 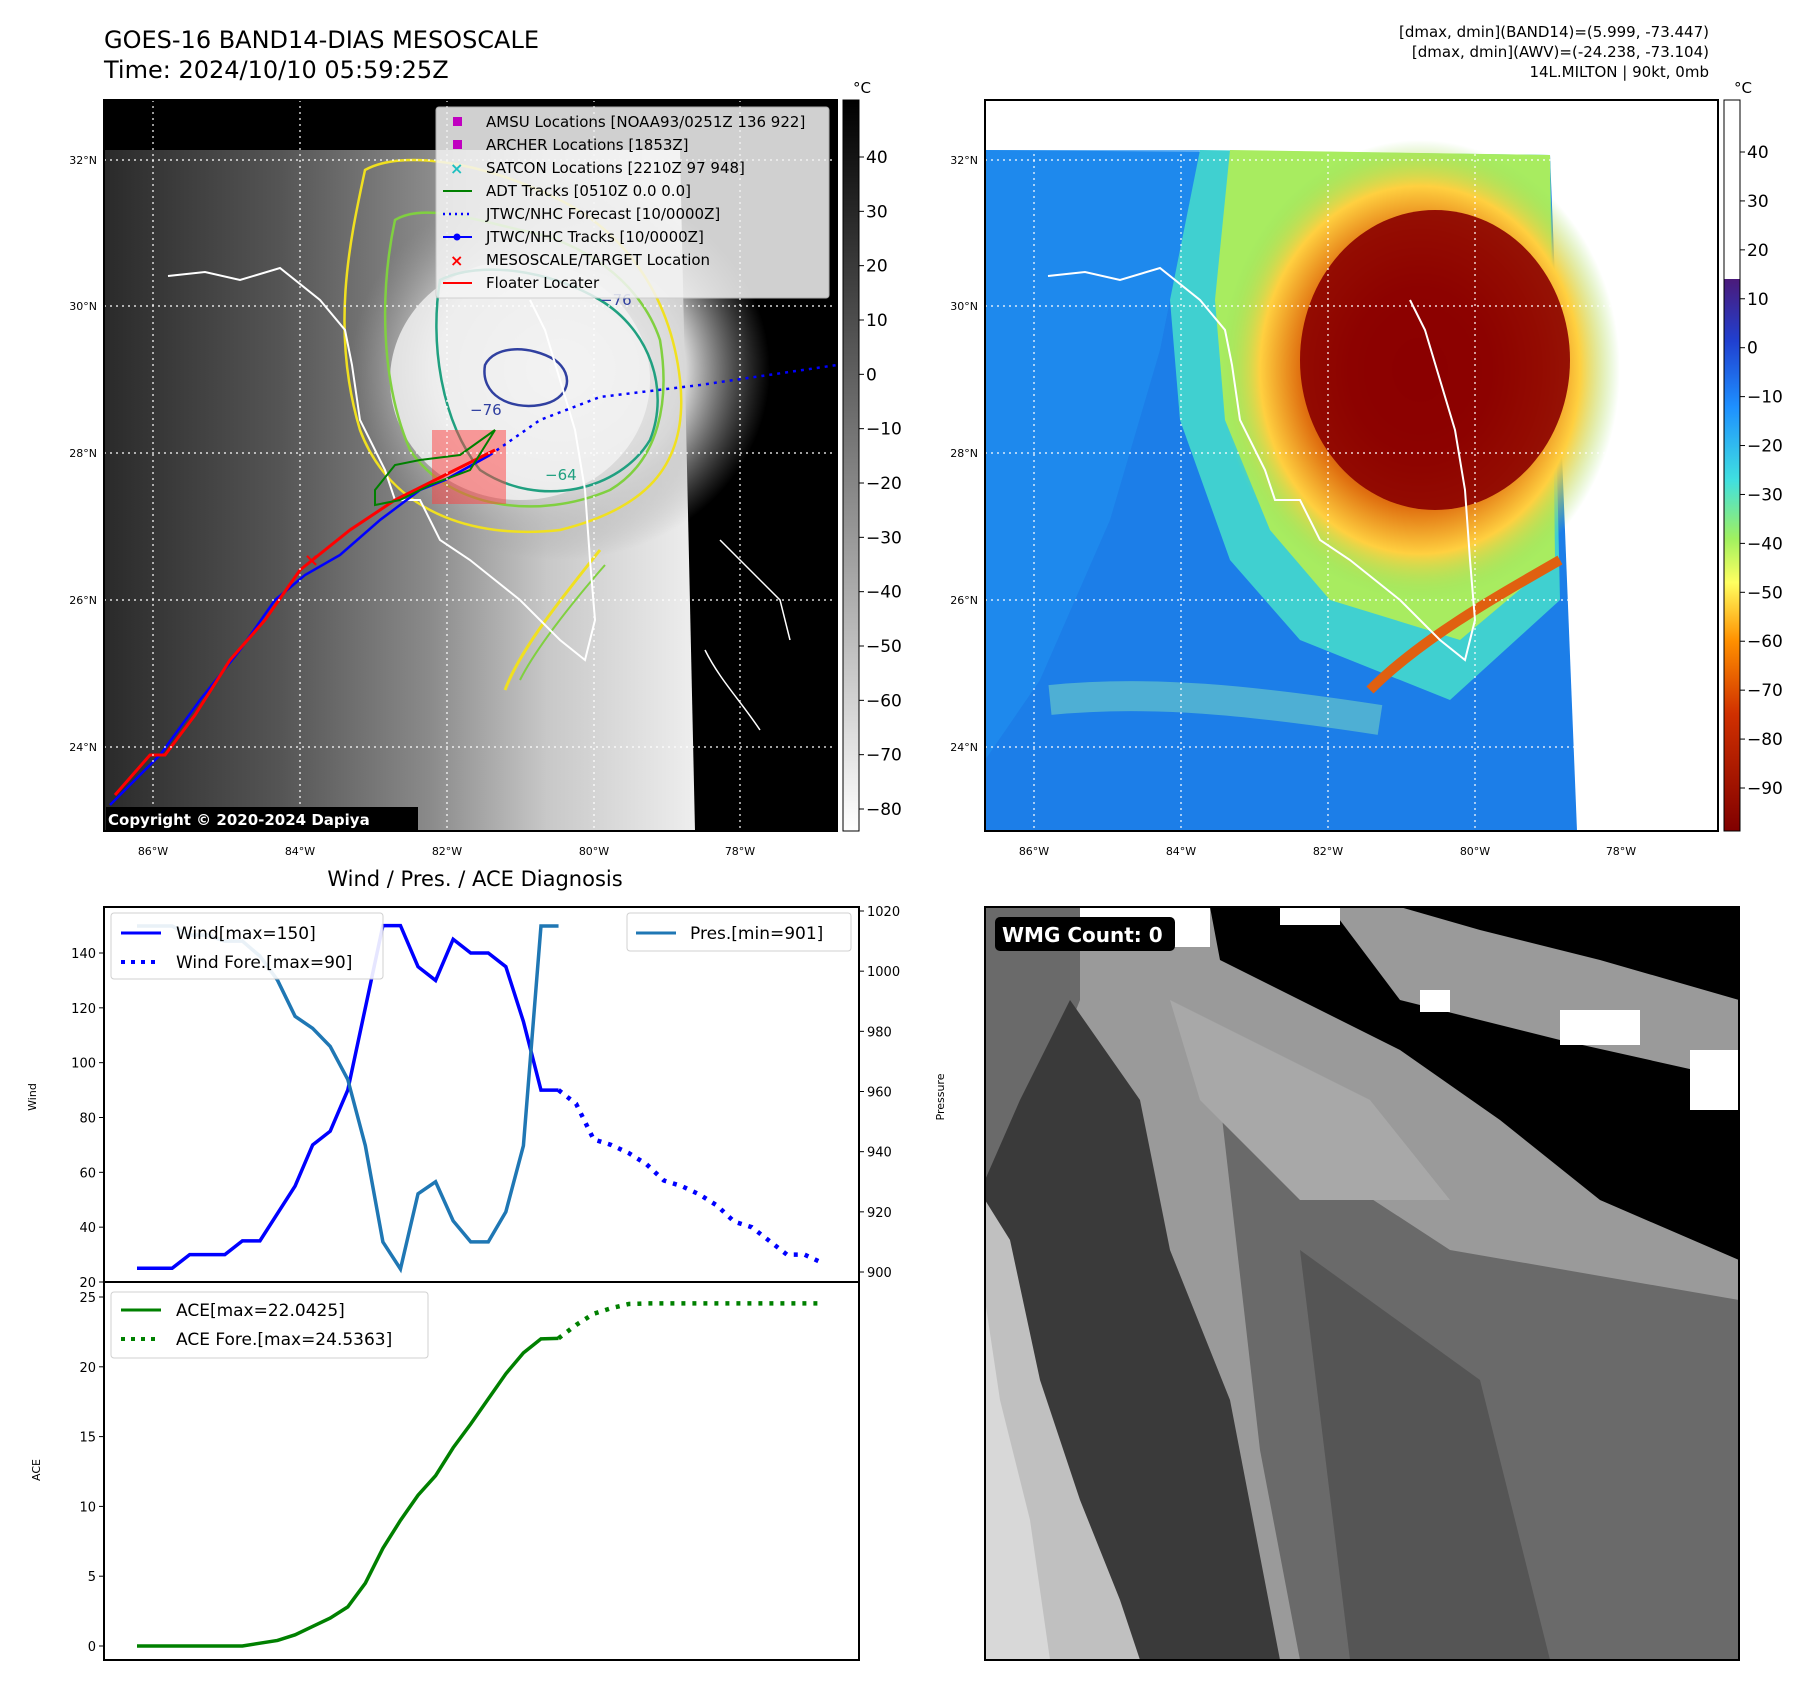 I want to click on wv-colorbar-tick: −80, so click(x=1765, y=740).